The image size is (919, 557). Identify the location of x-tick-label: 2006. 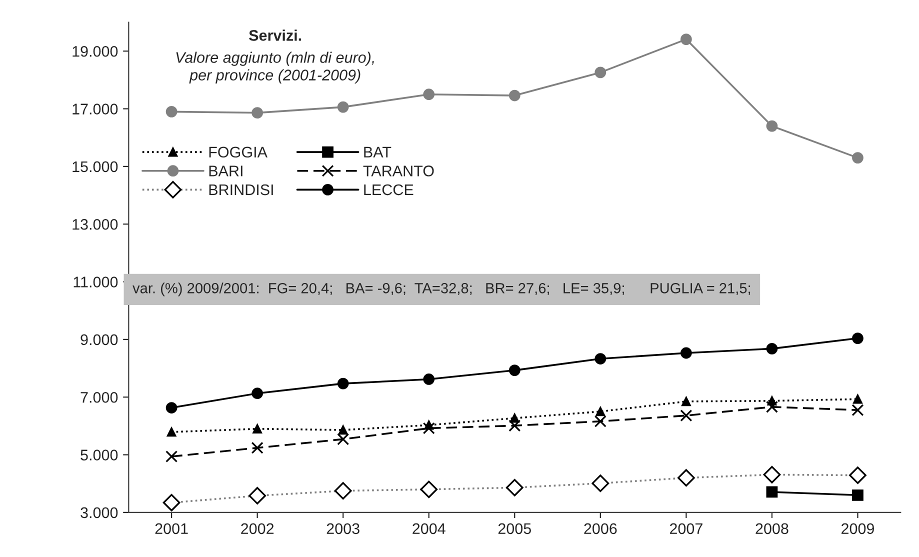
(600, 528).